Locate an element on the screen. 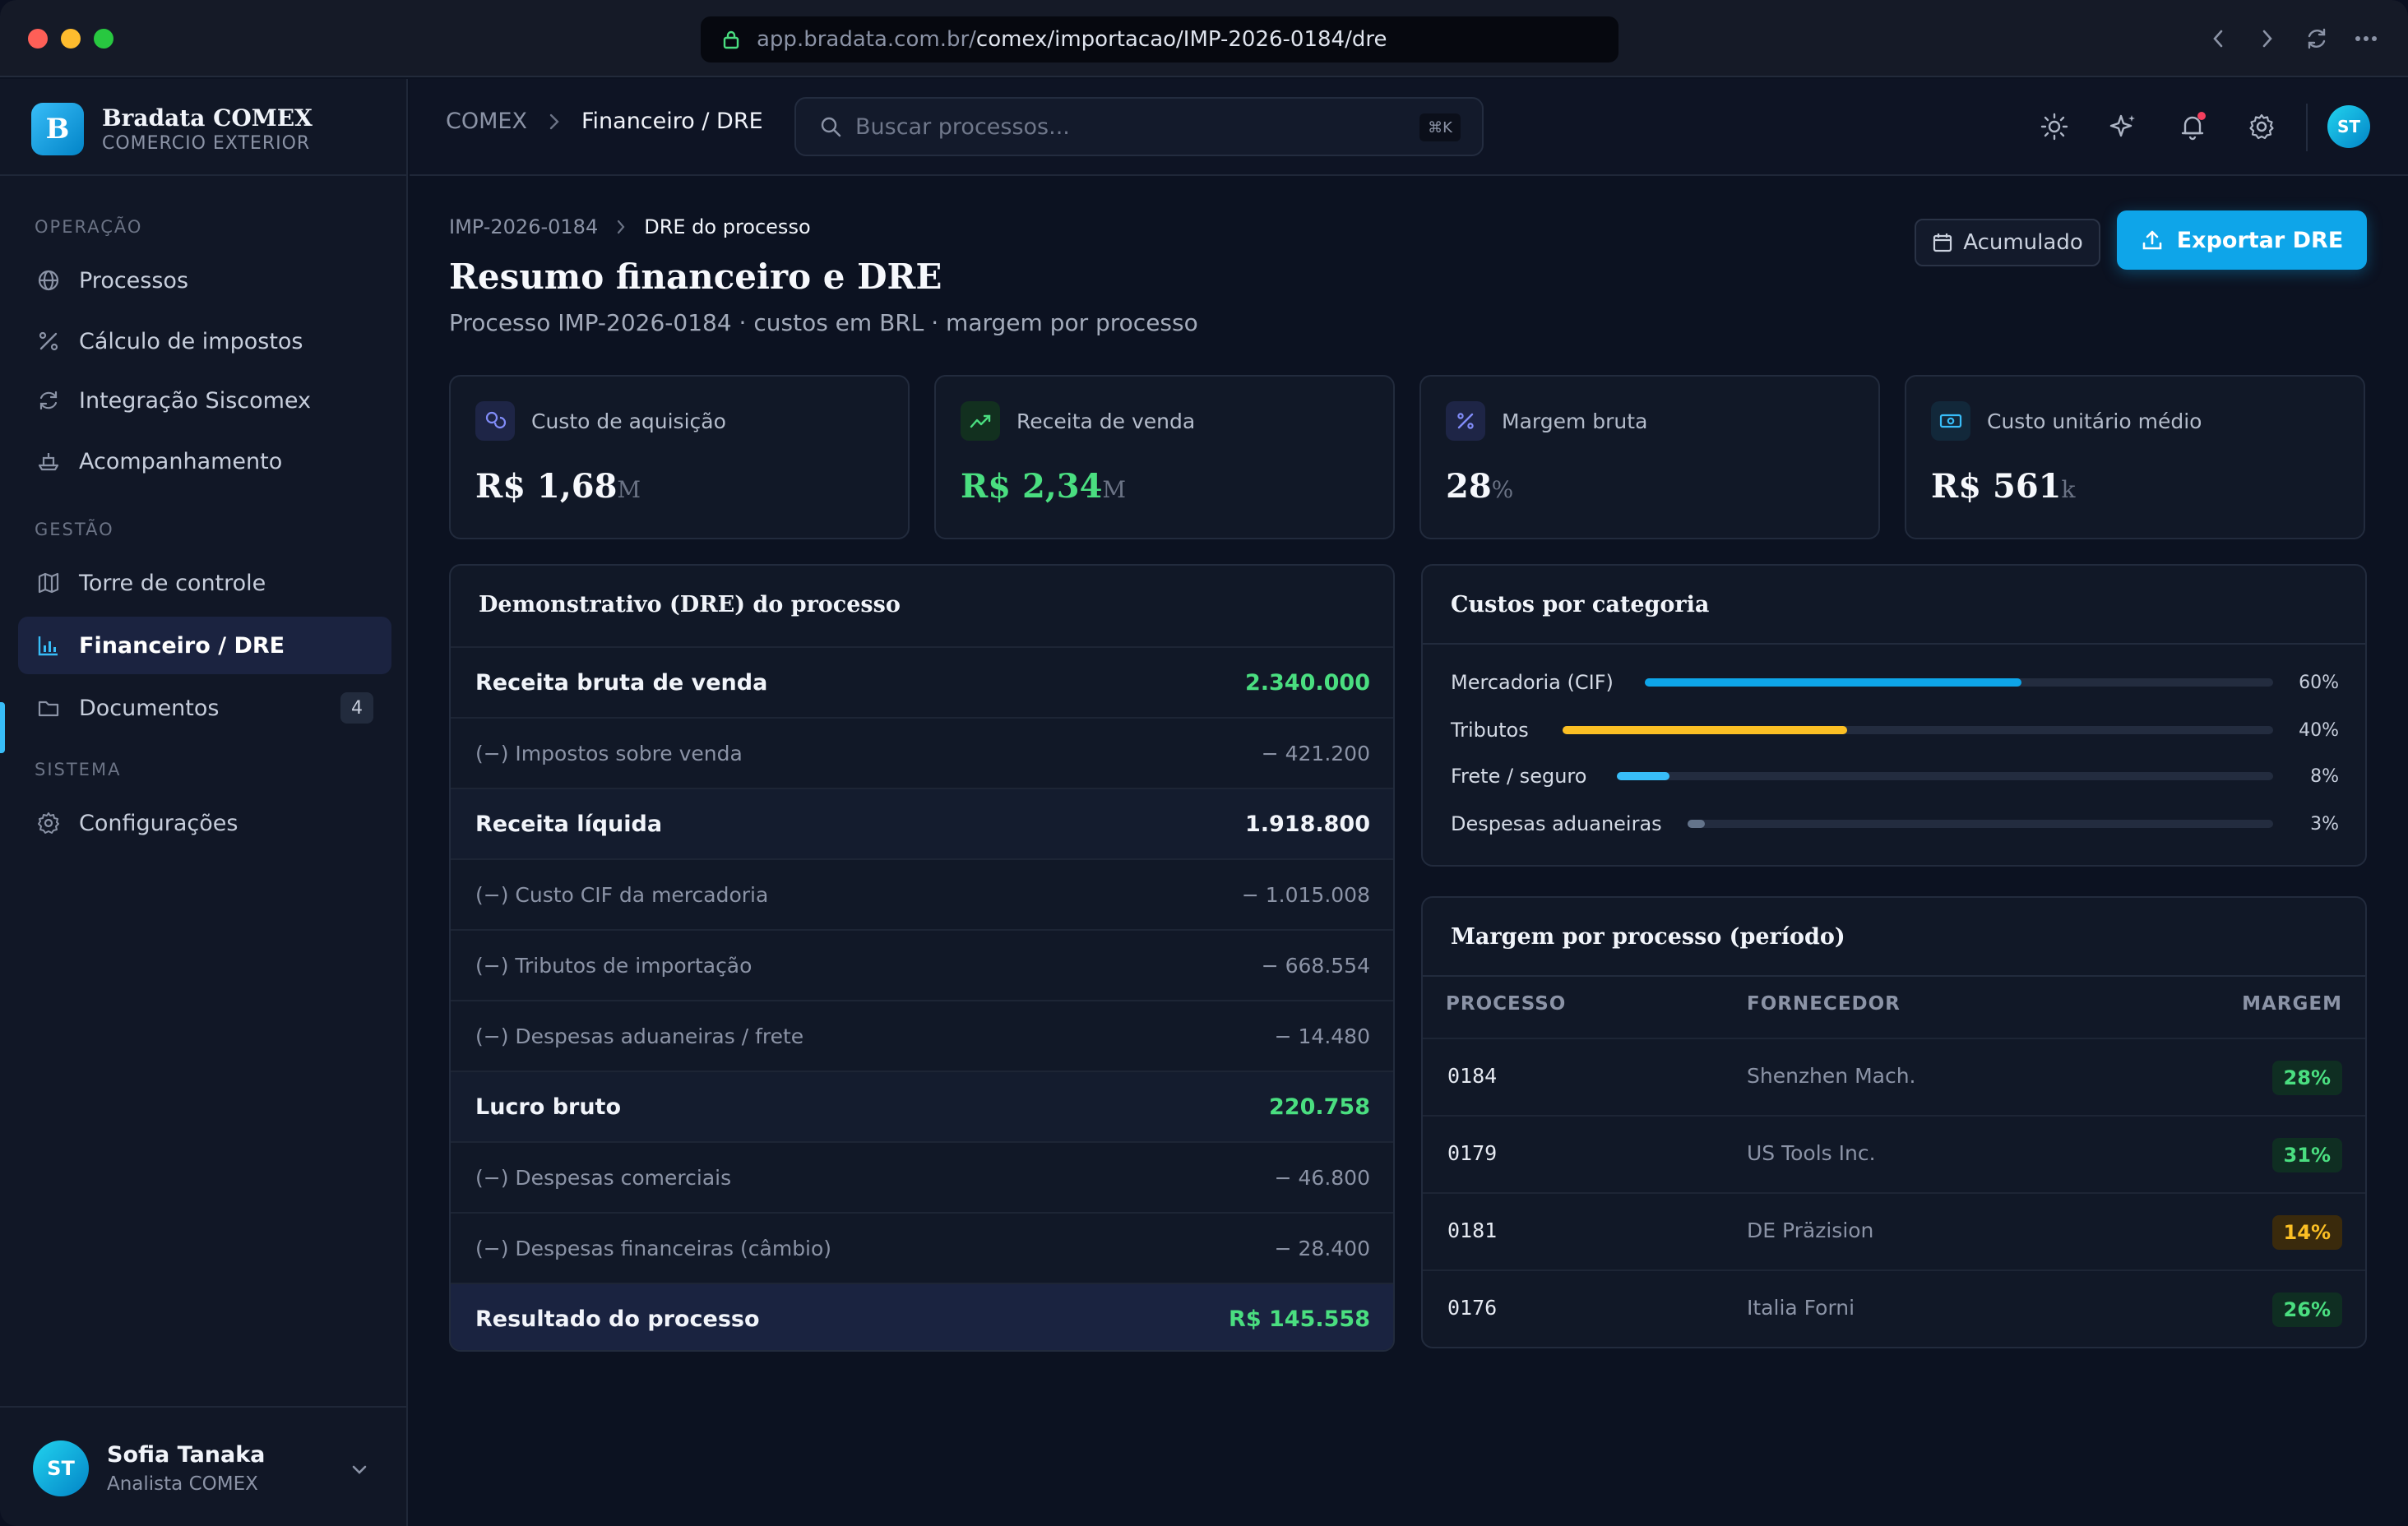 The height and width of the screenshot is (1526, 2408). column-header-fornecedor: FORNECEDOR is located at coordinates (1824, 1004).